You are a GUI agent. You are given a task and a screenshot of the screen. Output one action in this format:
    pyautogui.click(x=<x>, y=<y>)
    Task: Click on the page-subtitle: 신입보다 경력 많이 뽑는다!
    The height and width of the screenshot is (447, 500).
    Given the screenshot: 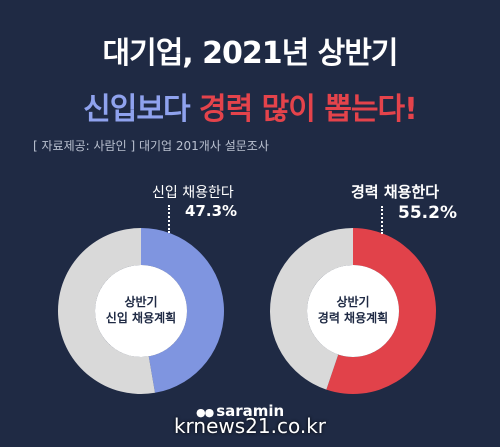 What is the action you would take?
    pyautogui.click(x=250, y=106)
    